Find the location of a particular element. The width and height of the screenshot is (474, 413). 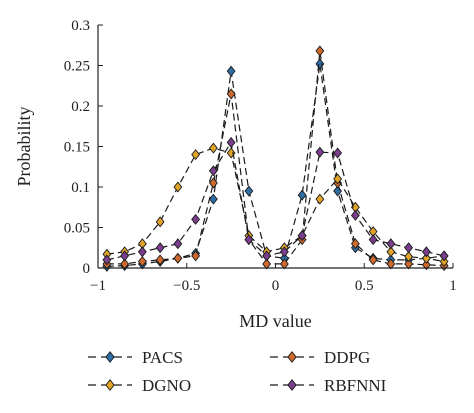

legend-label: RBFNNI is located at coordinates (355, 385).